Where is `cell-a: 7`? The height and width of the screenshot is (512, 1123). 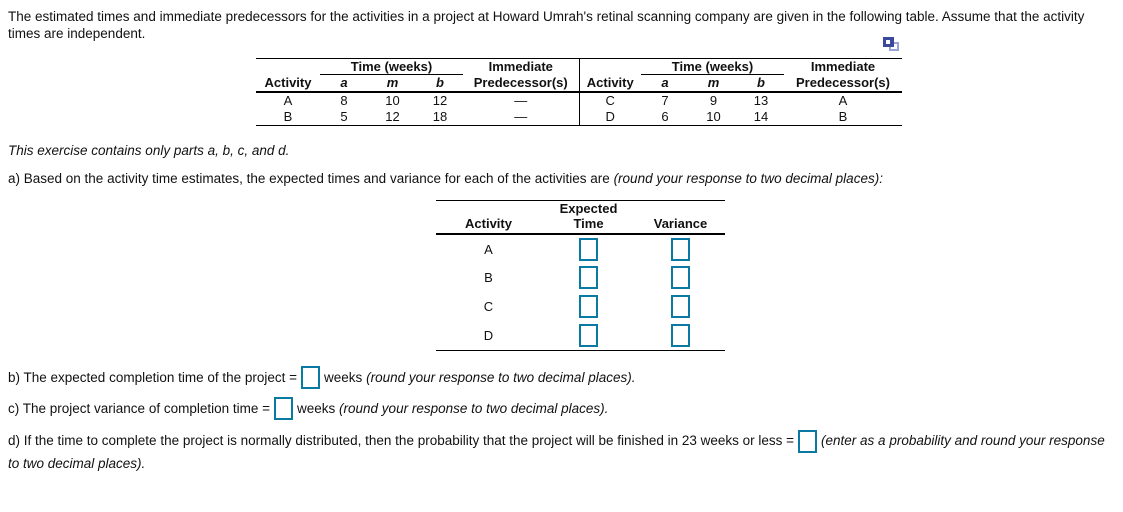 cell-a: 7 is located at coordinates (665, 100).